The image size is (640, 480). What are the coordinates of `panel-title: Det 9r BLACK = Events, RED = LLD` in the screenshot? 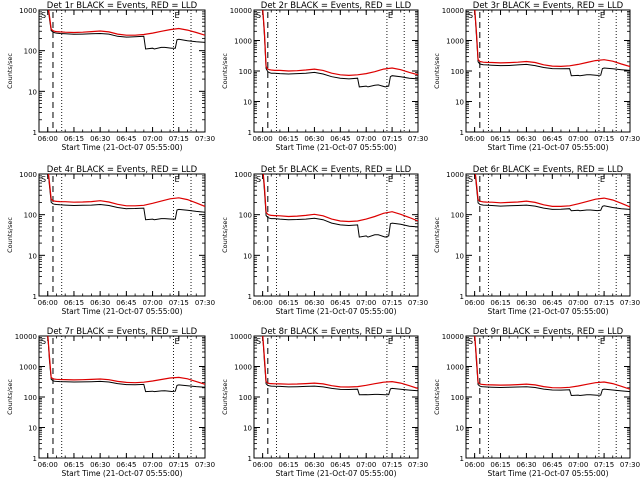 It's located at (548, 332).